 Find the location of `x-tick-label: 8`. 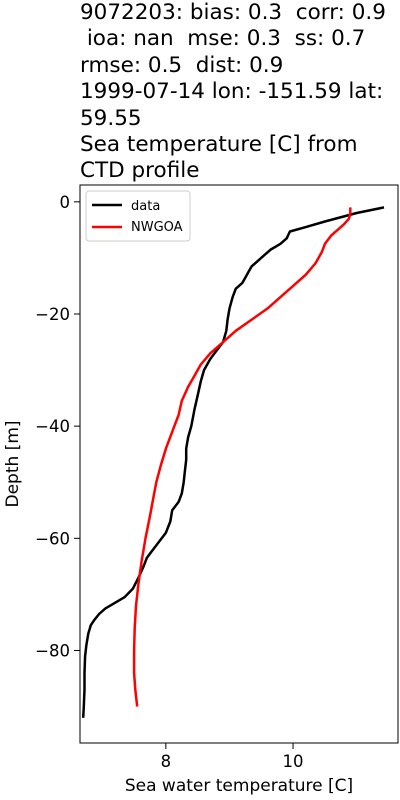

x-tick-label: 8 is located at coordinates (166, 761).